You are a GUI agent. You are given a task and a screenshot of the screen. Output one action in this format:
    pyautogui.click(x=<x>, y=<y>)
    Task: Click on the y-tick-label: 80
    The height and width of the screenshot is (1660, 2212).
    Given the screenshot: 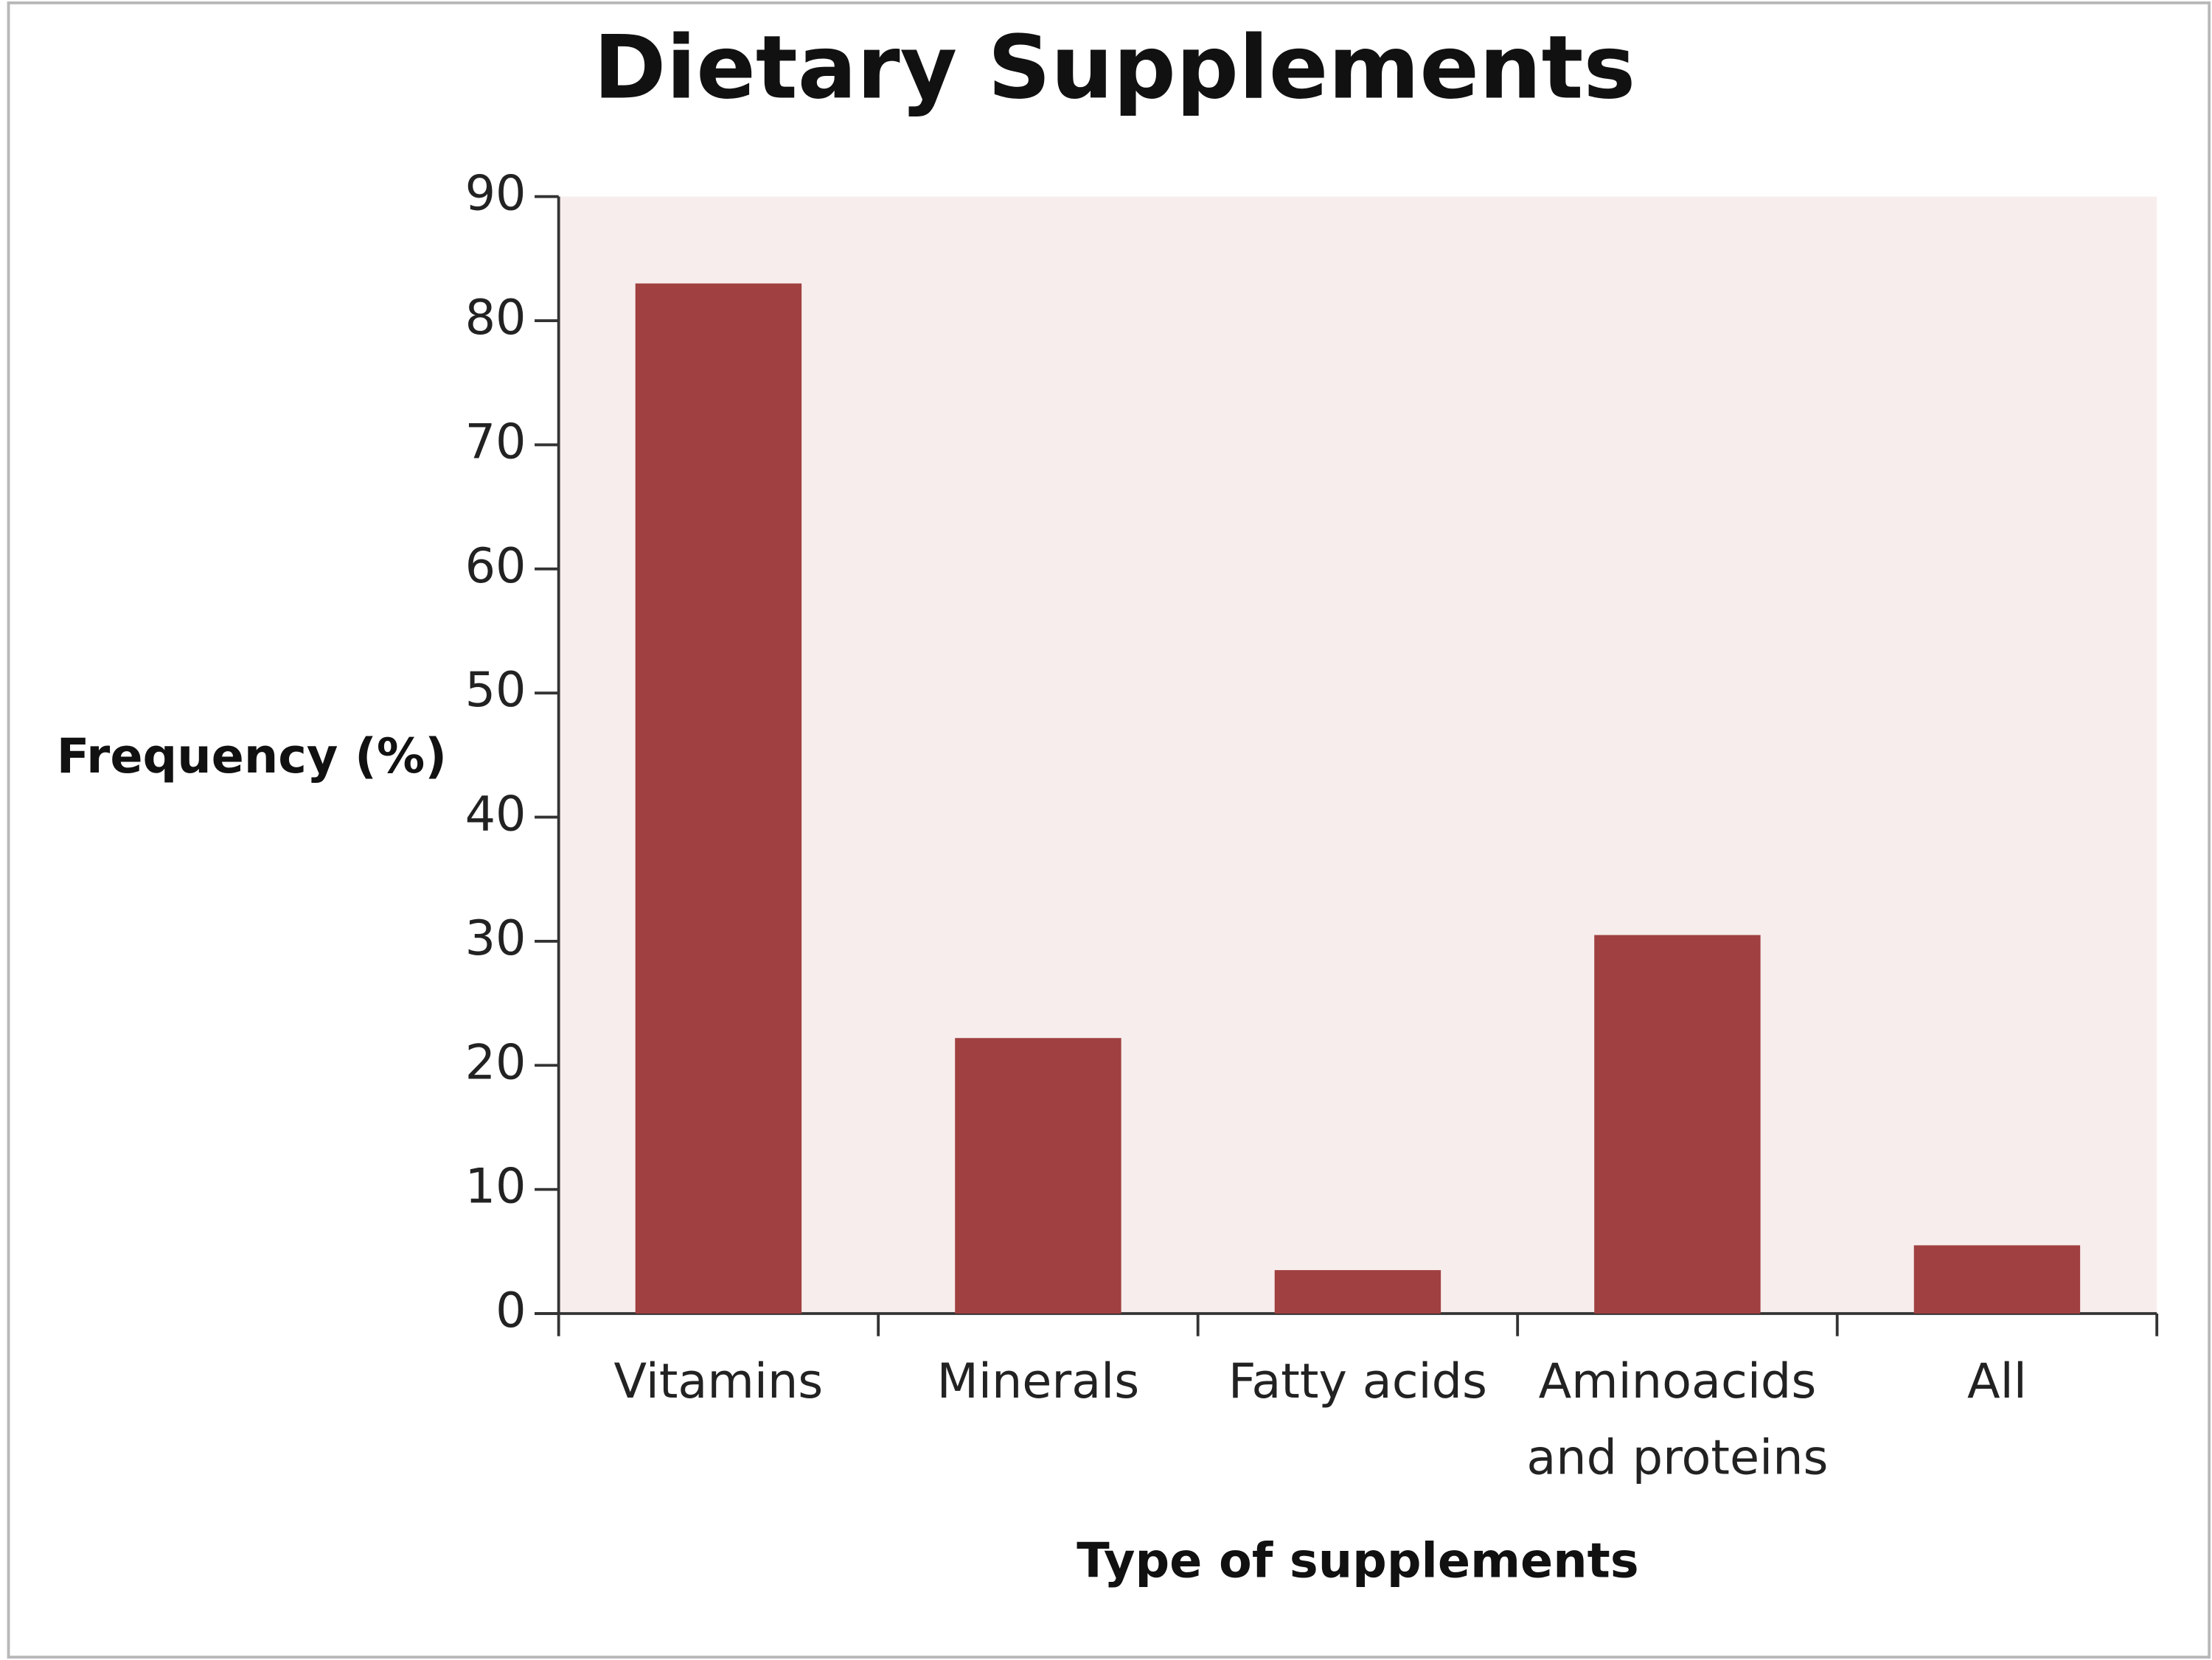 What is the action you would take?
    pyautogui.click(x=495, y=318)
    